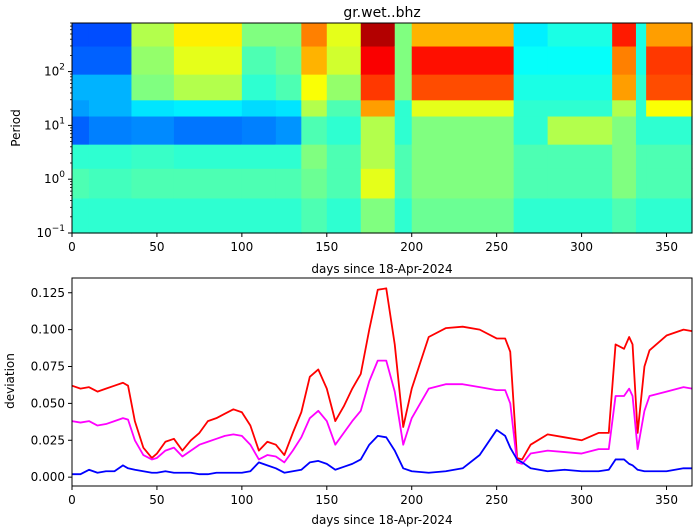 The height and width of the screenshot is (531, 697). What do you see at coordinates (48, 330) in the screenshot?
I see `y-tick-label: 0.100` at bounding box center [48, 330].